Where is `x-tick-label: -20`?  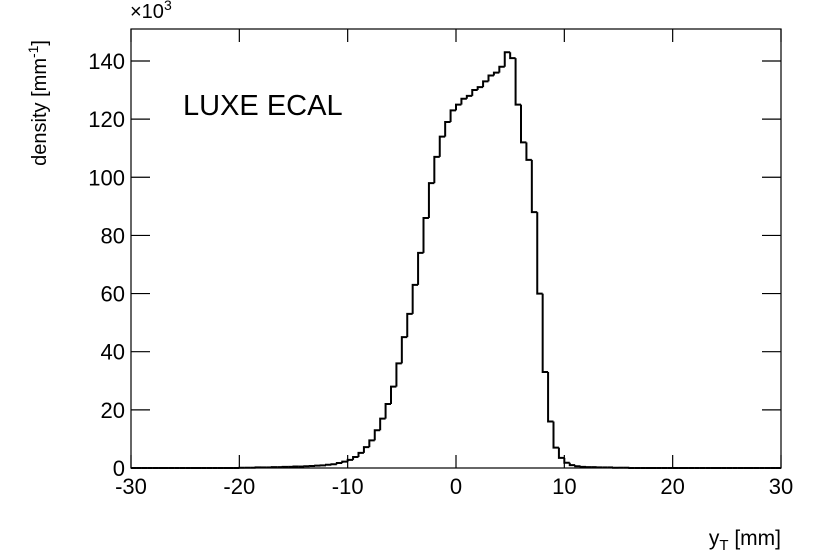 x-tick-label: -20 is located at coordinates (239, 486).